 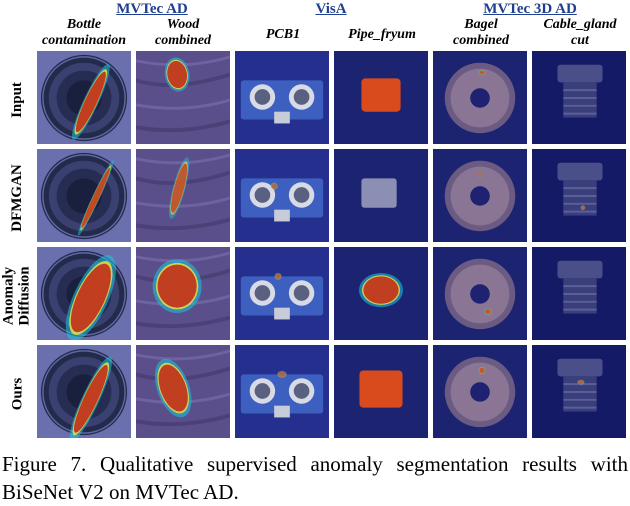 What do you see at coordinates (480, 391) in the screenshot?
I see `image-ours-bagel` at bounding box center [480, 391].